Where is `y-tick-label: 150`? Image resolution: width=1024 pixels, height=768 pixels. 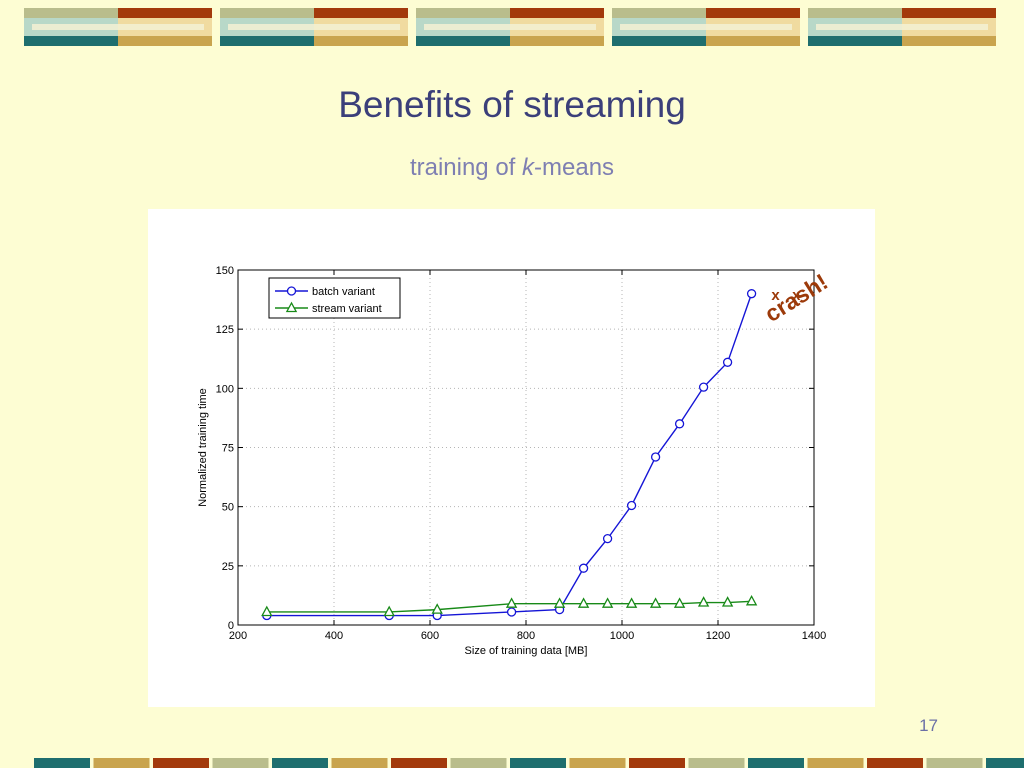 y-tick-label: 150 is located at coordinates (225, 271).